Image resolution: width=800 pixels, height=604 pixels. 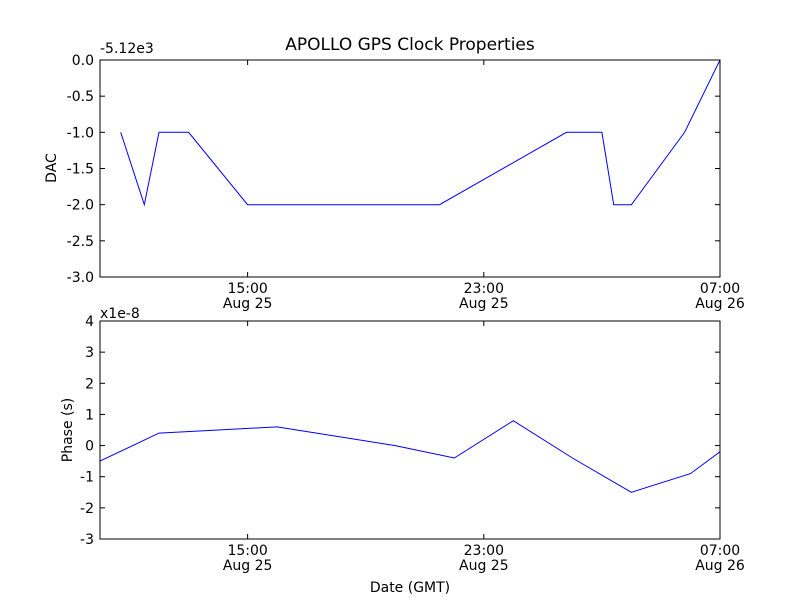 I want to click on y-tick-label-0-1: -0.5, so click(x=80, y=97).